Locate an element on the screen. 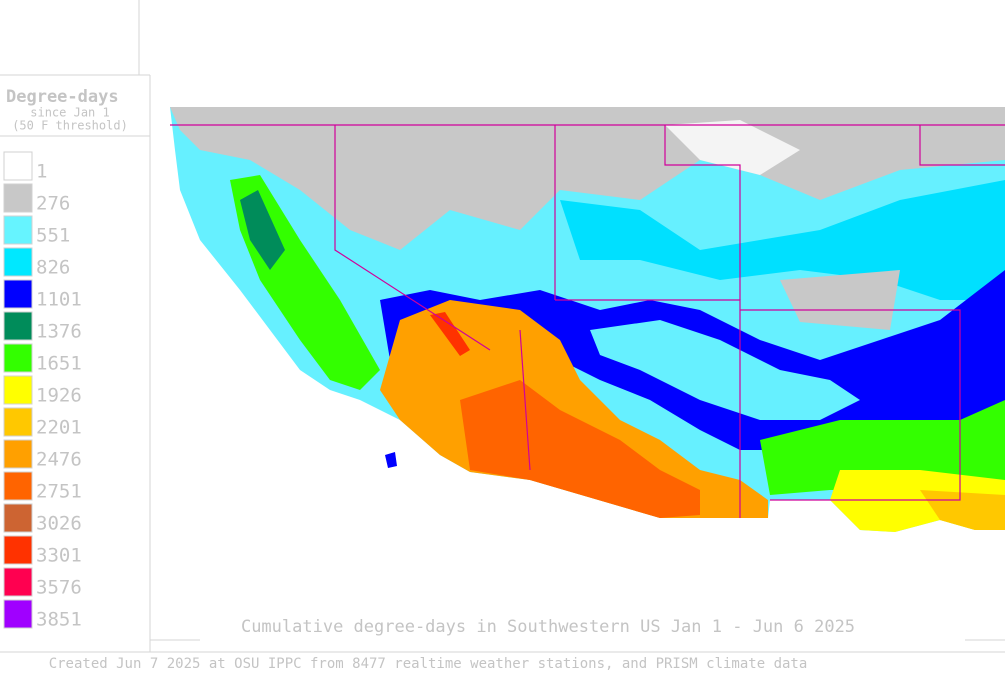  legend-label: 3851 is located at coordinates (59, 620).